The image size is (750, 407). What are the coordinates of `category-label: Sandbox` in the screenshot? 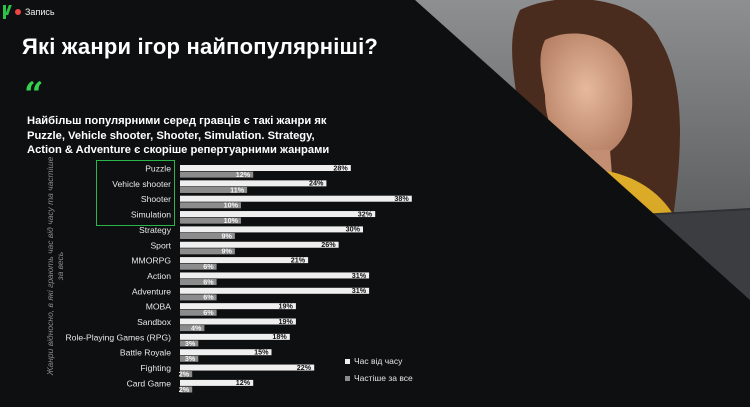 It's located at (154, 322).